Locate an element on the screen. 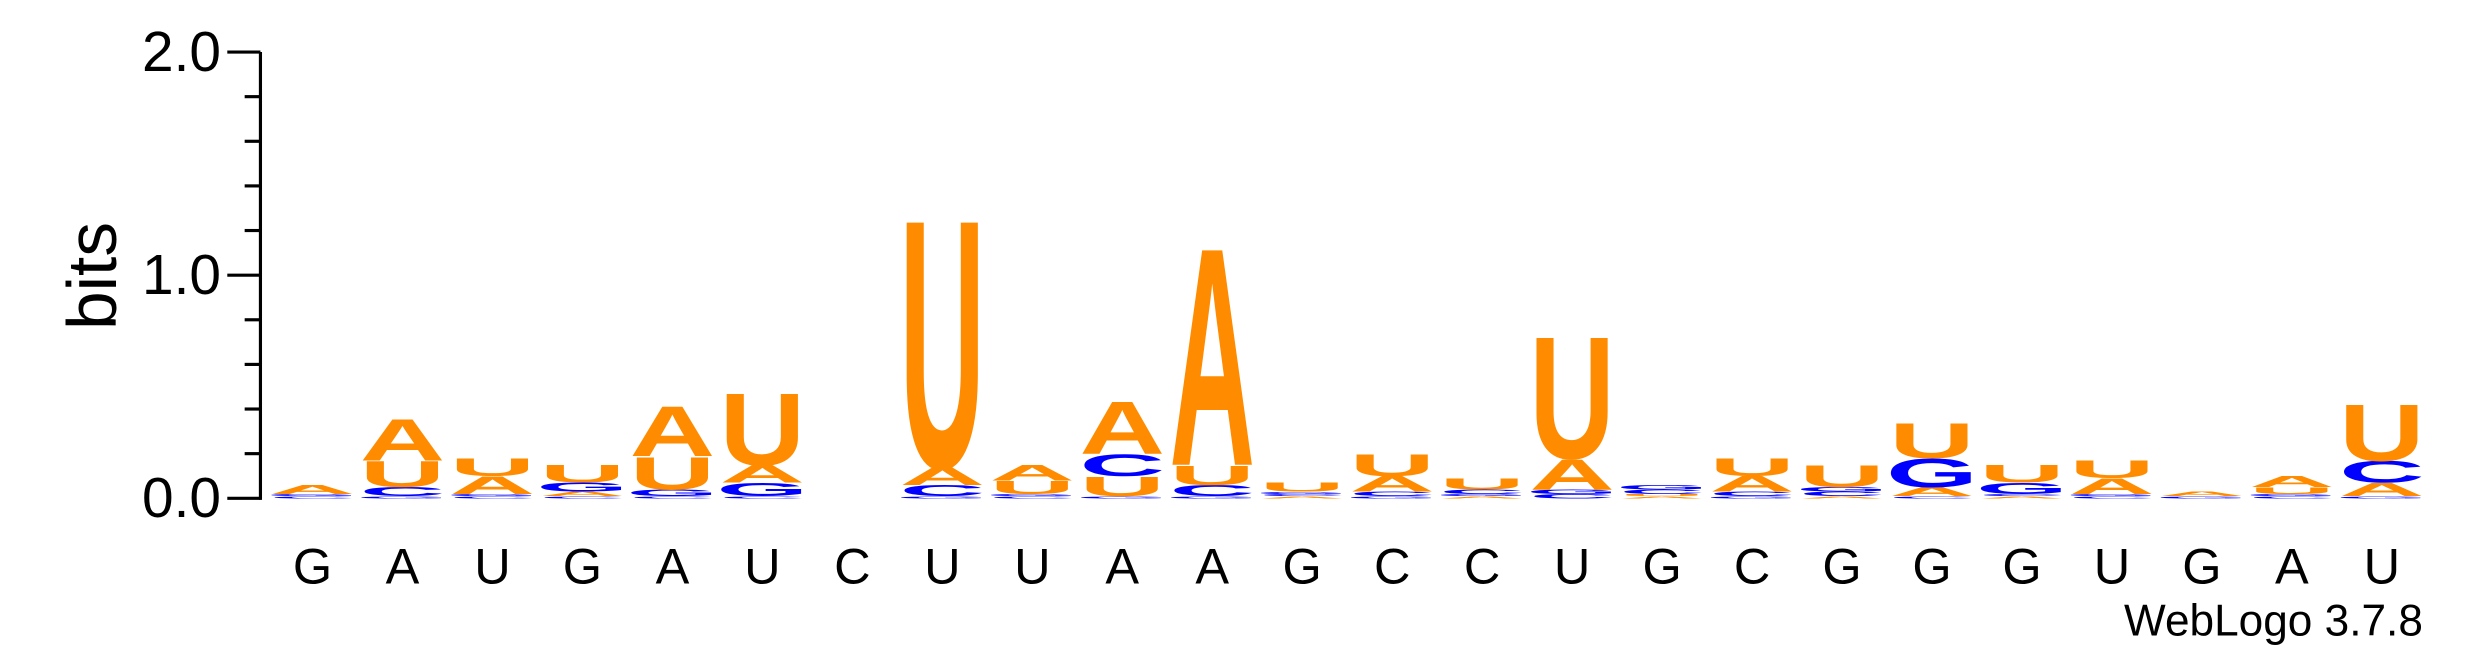 The height and width of the screenshot is (667, 2475). y-tick-label: 0.0 is located at coordinates (181, 498).